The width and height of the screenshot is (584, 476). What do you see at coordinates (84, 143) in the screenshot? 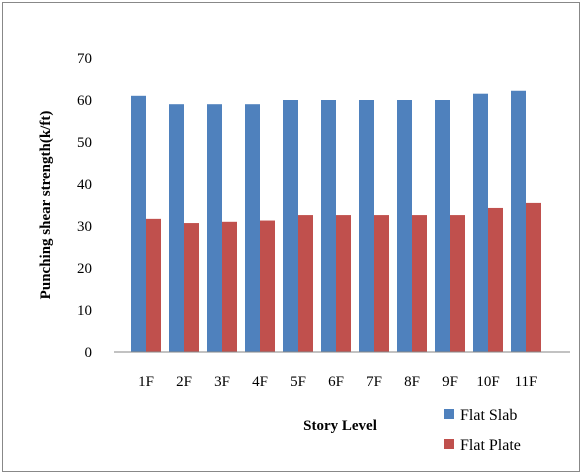
I see `y-tick-label: 50` at bounding box center [84, 143].